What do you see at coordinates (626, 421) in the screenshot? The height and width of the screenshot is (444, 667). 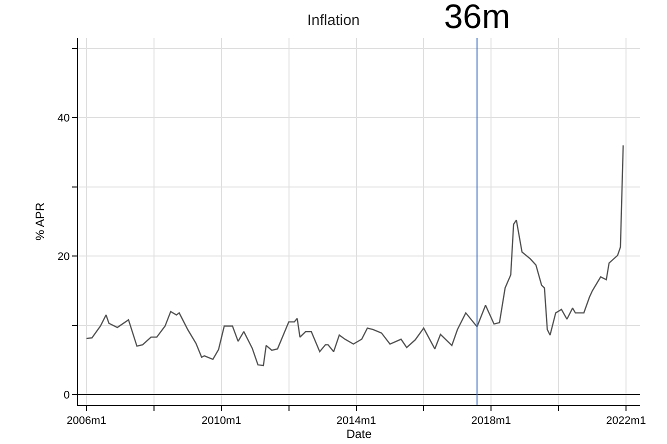 I see `x-tick-label: 2022m1` at bounding box center [626, 421].